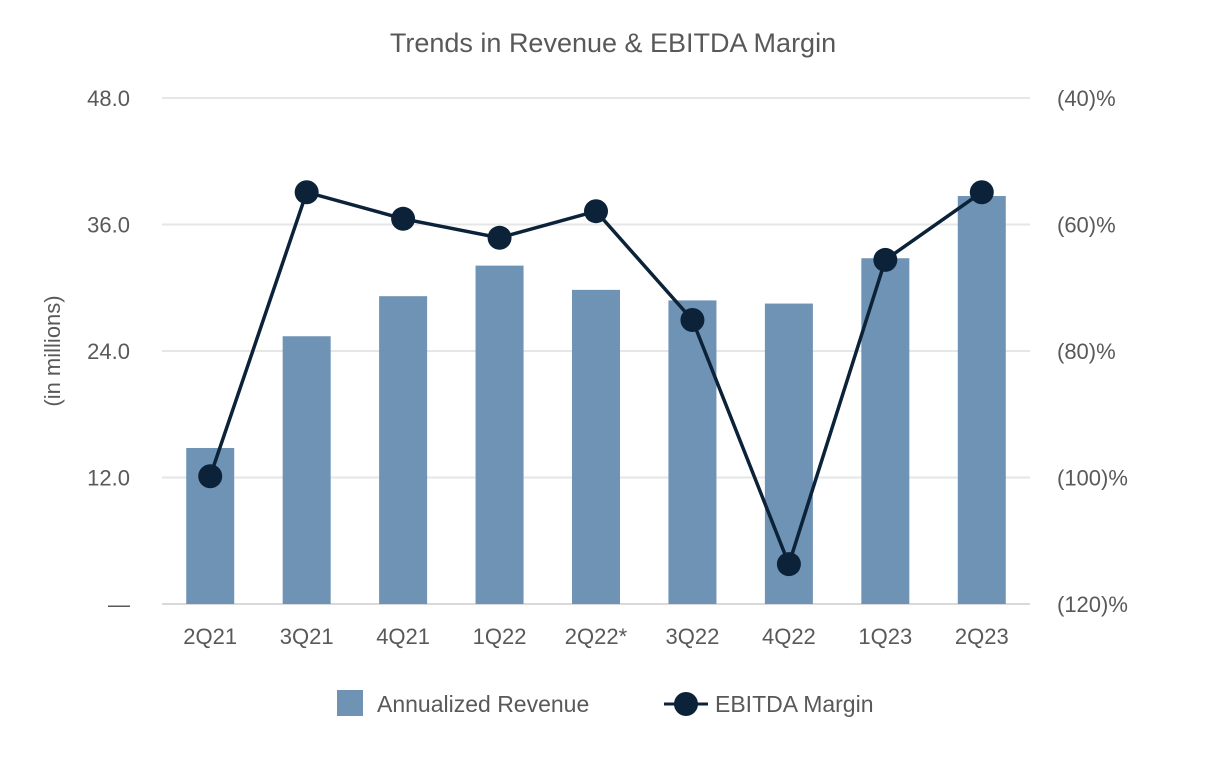 The height and width of the screenshot is (765, 1226). Describe the element at coordinates (789, 636) in the screenshot. I see `x-tick-label: 4Q22` at that location.